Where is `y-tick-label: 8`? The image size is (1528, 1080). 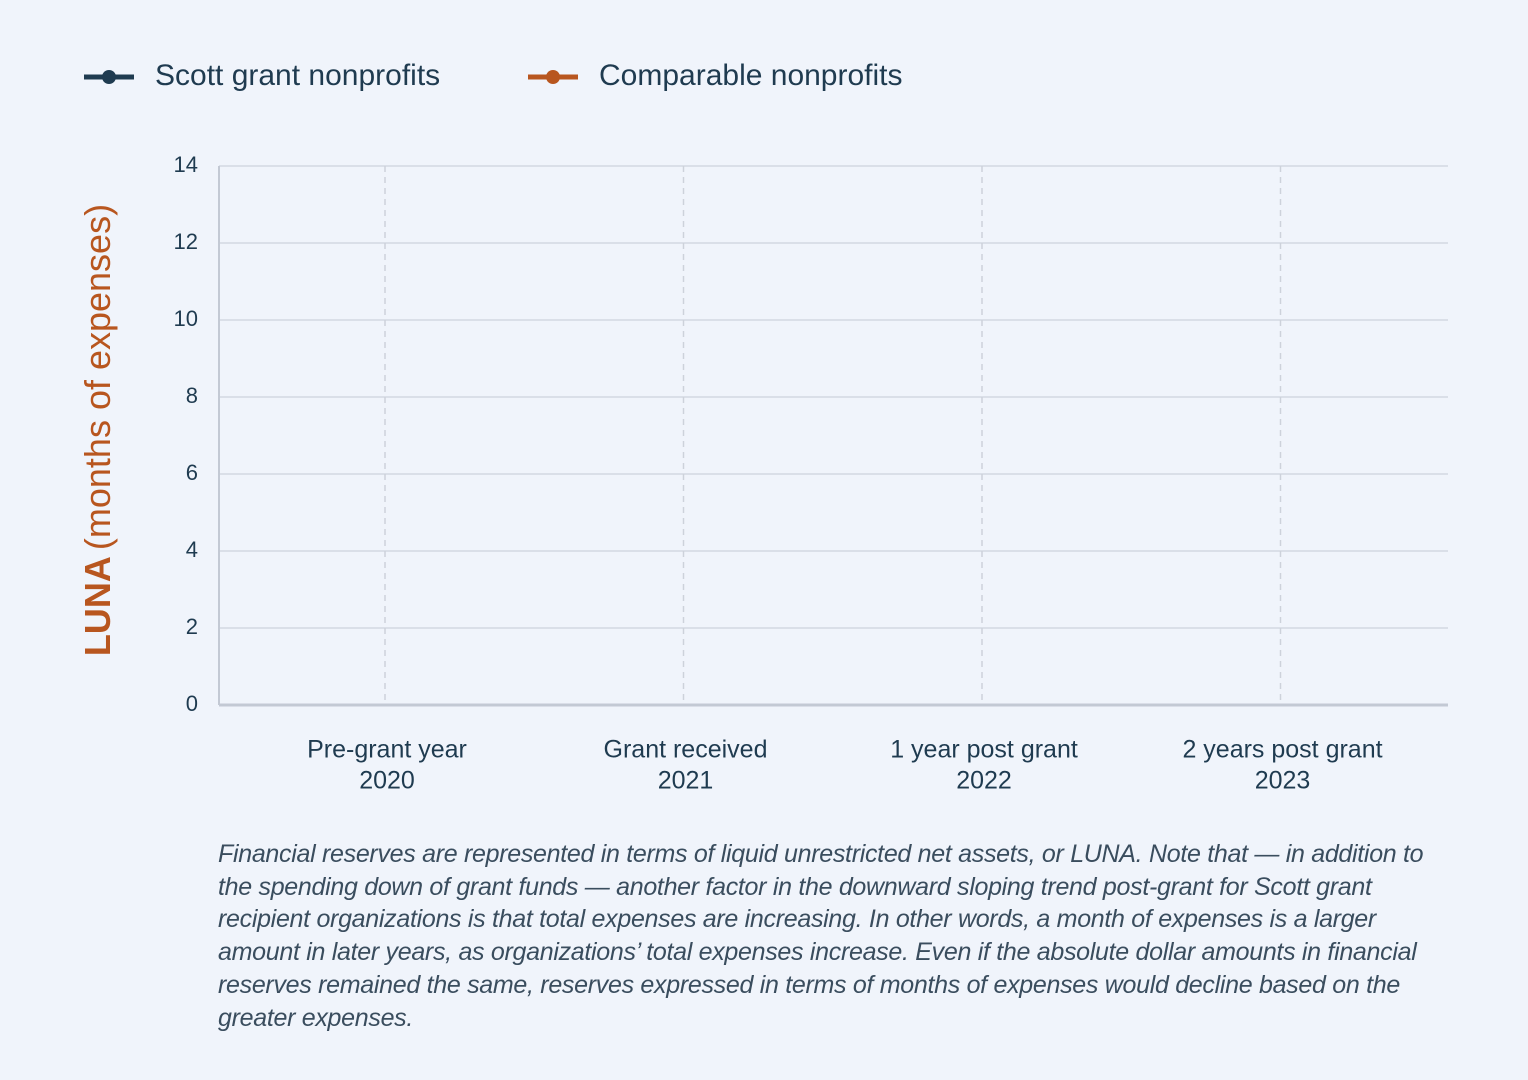
y-tick-label: 8 is located at coordinates (192, 395).